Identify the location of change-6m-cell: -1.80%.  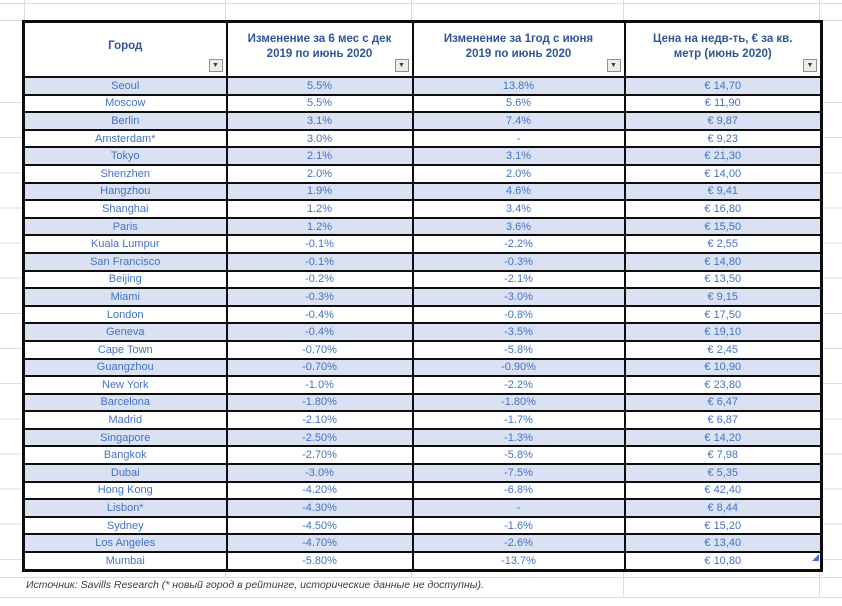
(319, 402).